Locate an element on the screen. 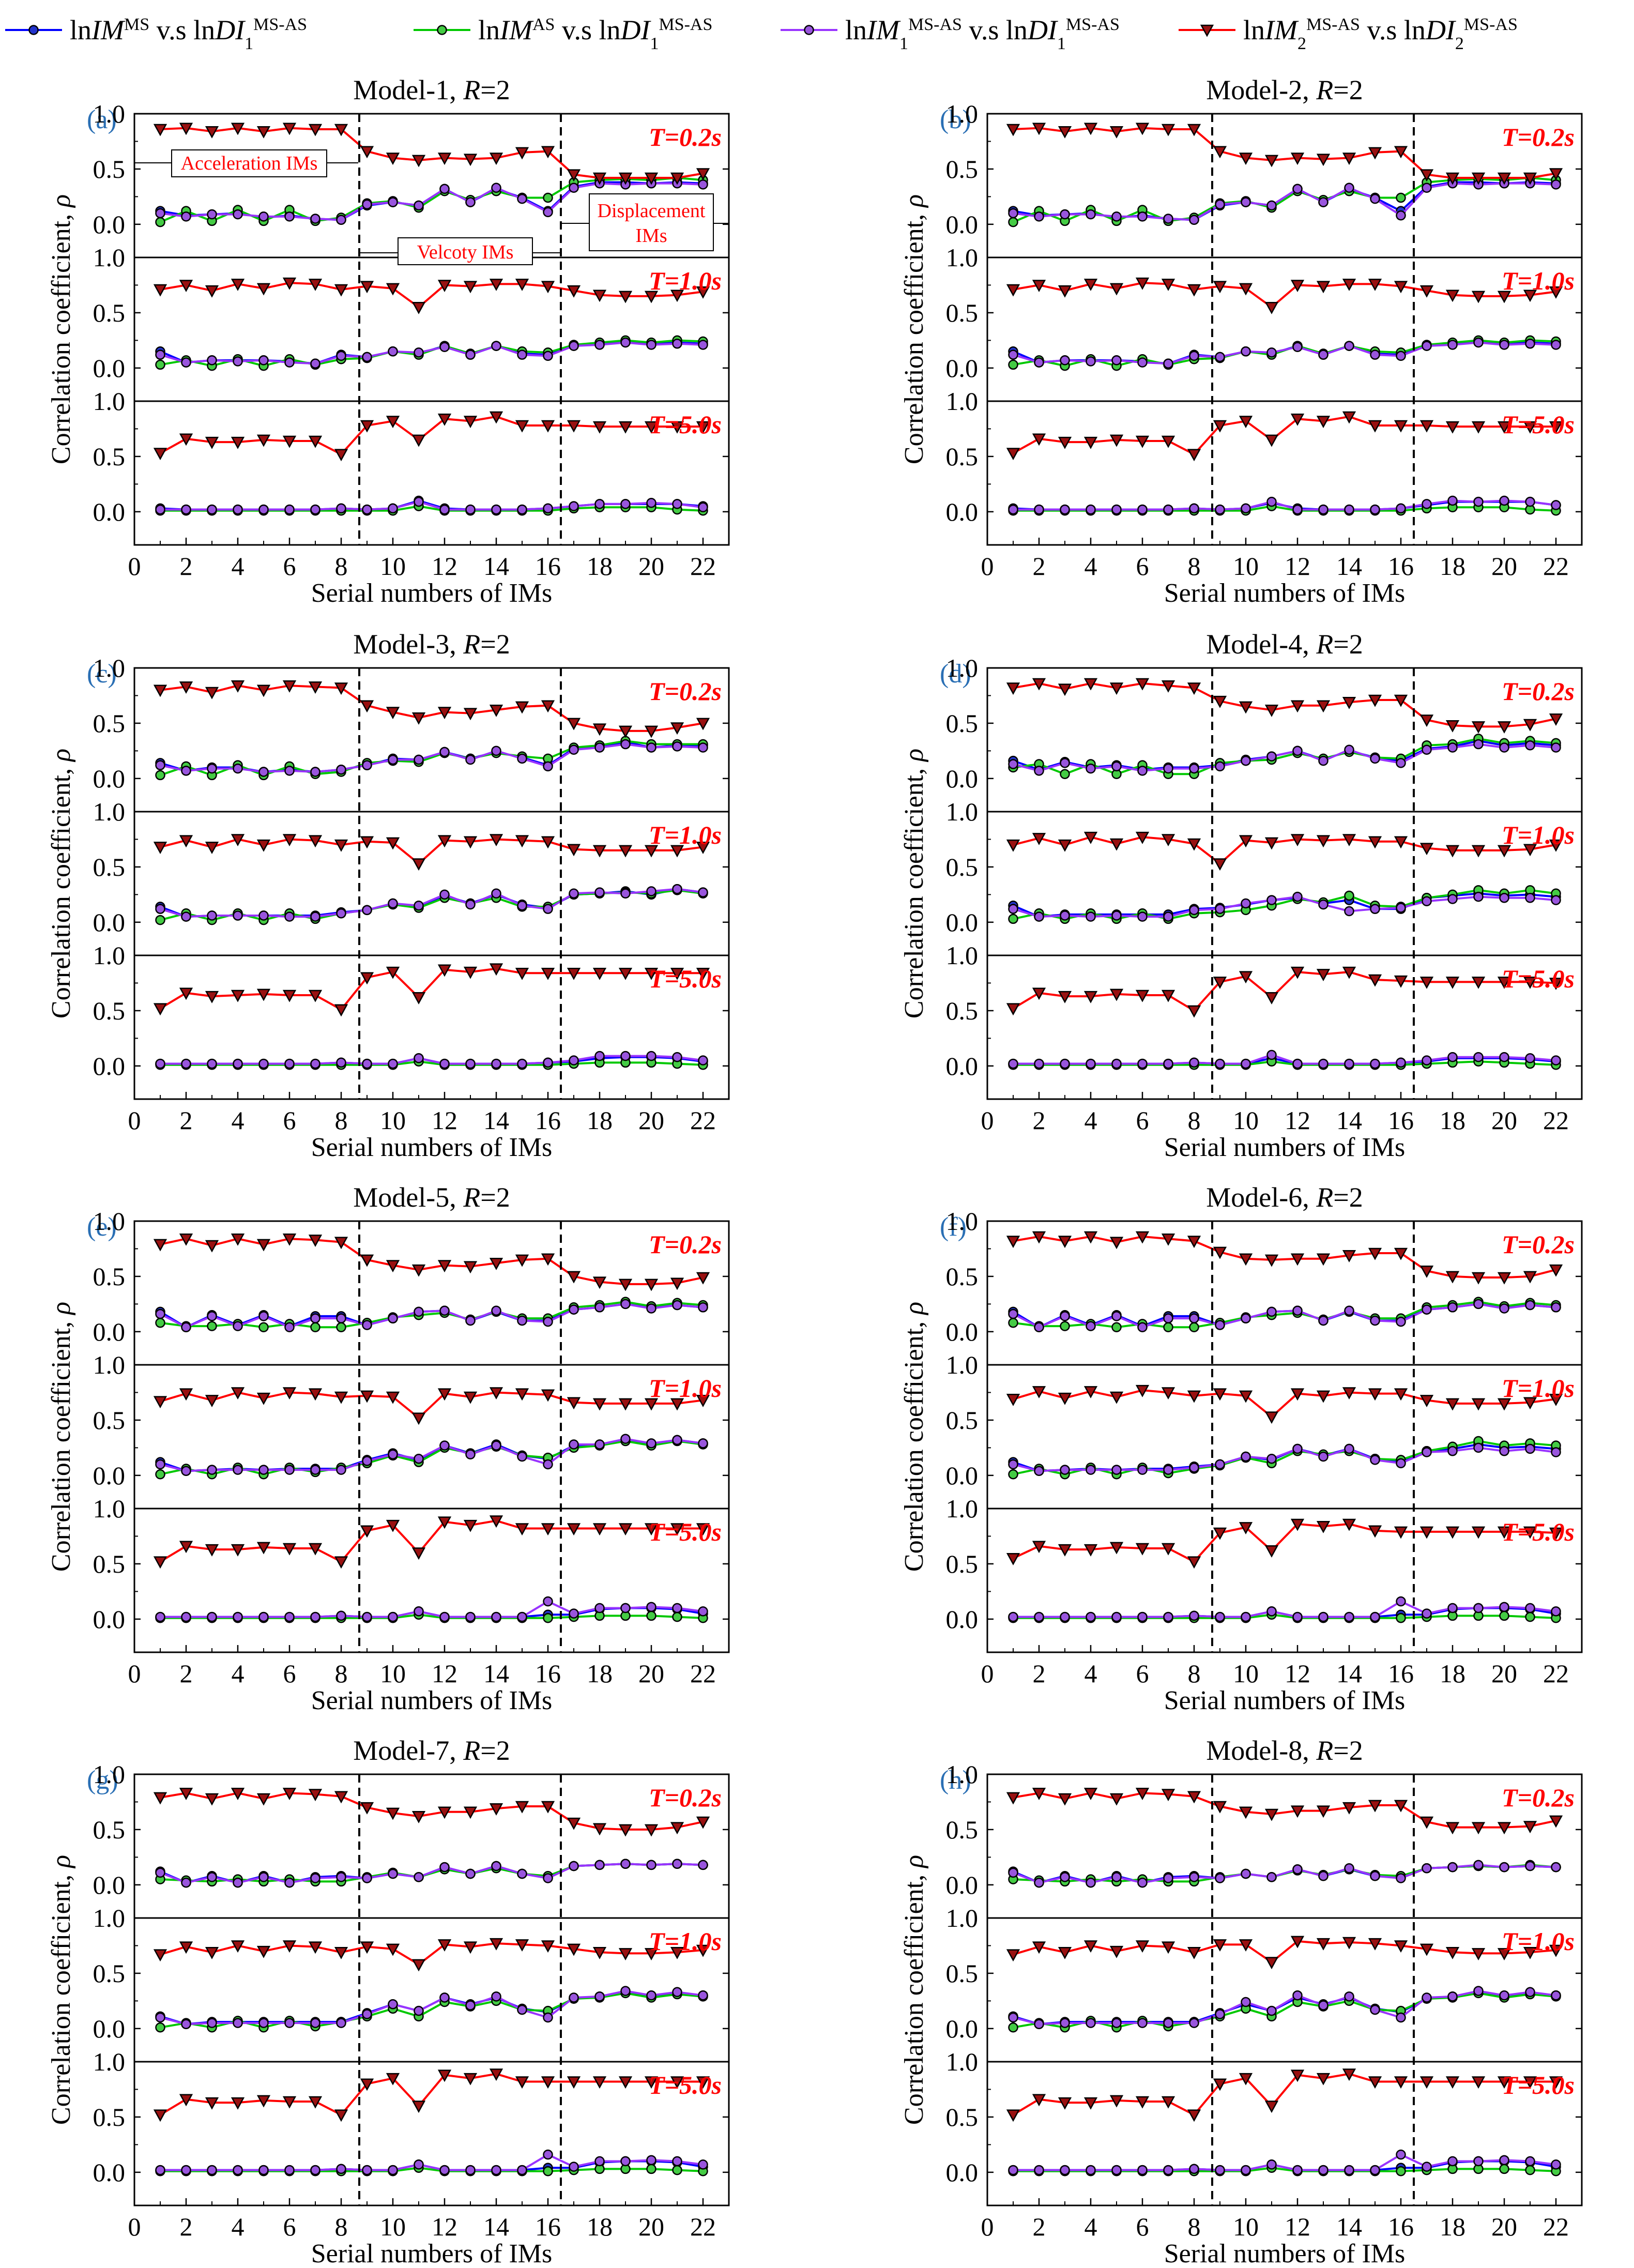  panel-title-rv: =2 is located at coordinates (1348, 644).